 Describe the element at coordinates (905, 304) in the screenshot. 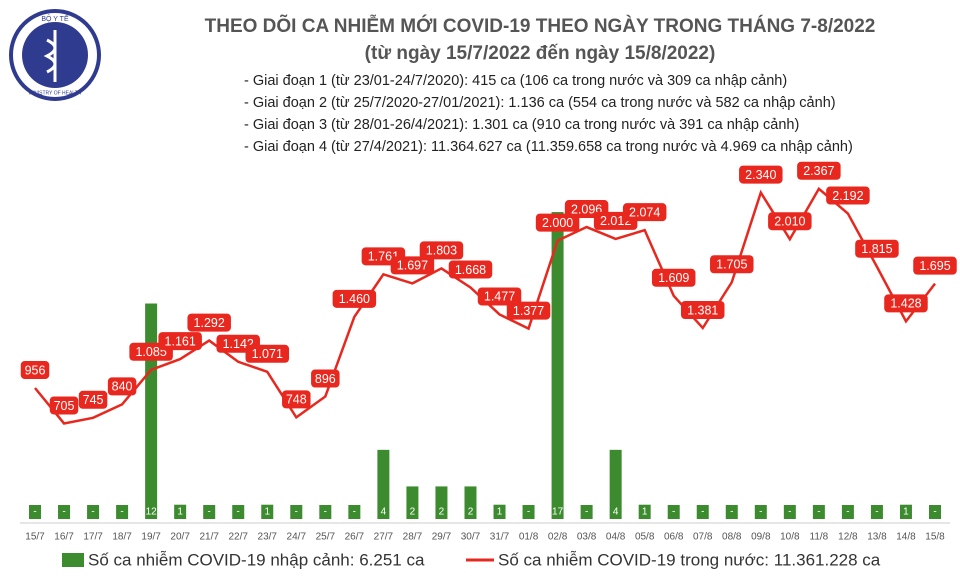

I see `data-label: 1.428` at that location.